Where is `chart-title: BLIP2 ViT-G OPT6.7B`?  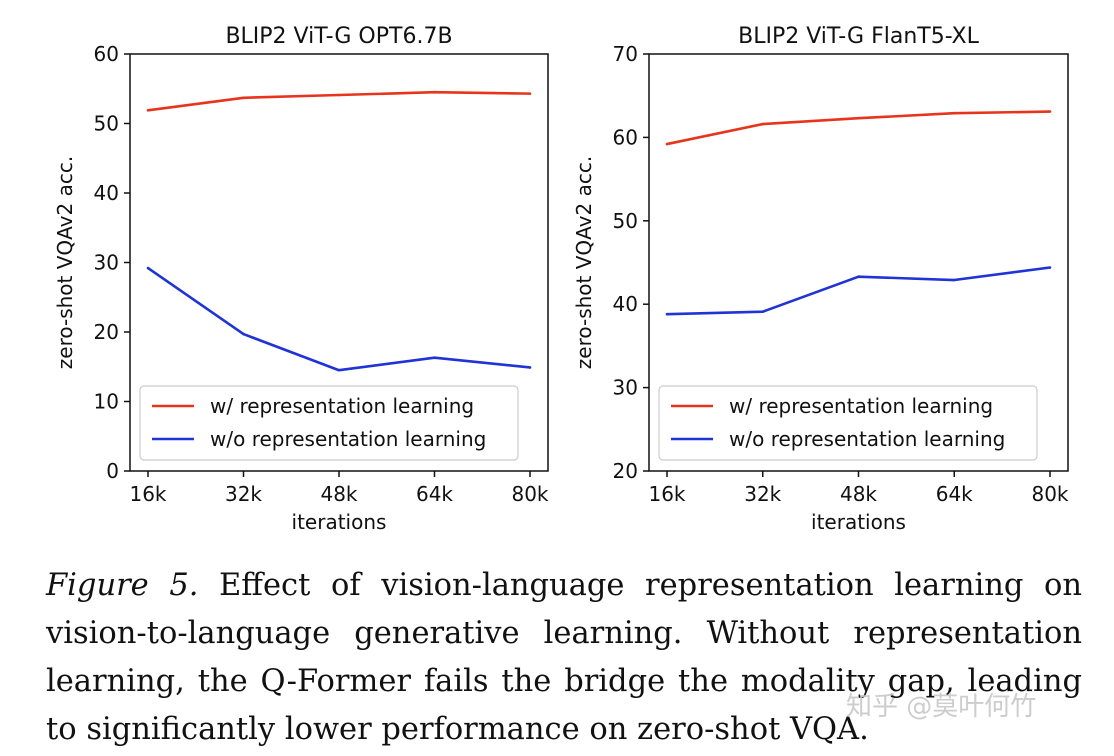 chart-title: BLIP2 ViT-G OPT6.7B is located at coordinates (338, 36).